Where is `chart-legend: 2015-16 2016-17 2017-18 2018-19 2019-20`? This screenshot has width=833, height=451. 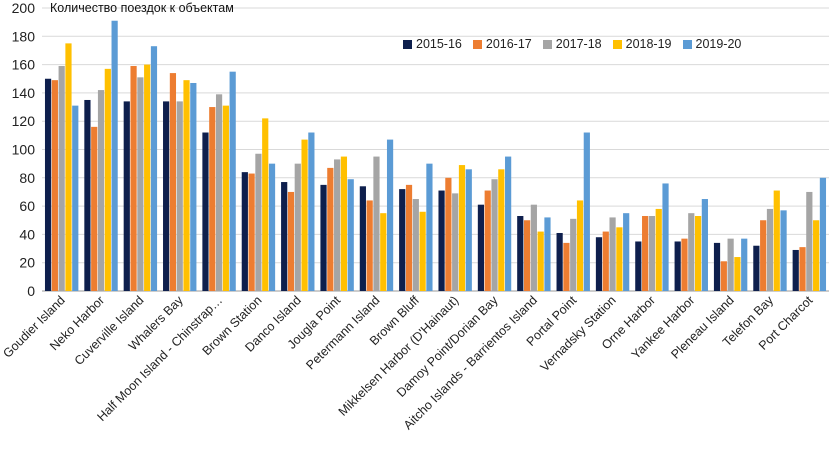 chart-legend: 2015-16 2016-17 2017-18 2018-19 2019-20 is located at coordinates (577, 44).